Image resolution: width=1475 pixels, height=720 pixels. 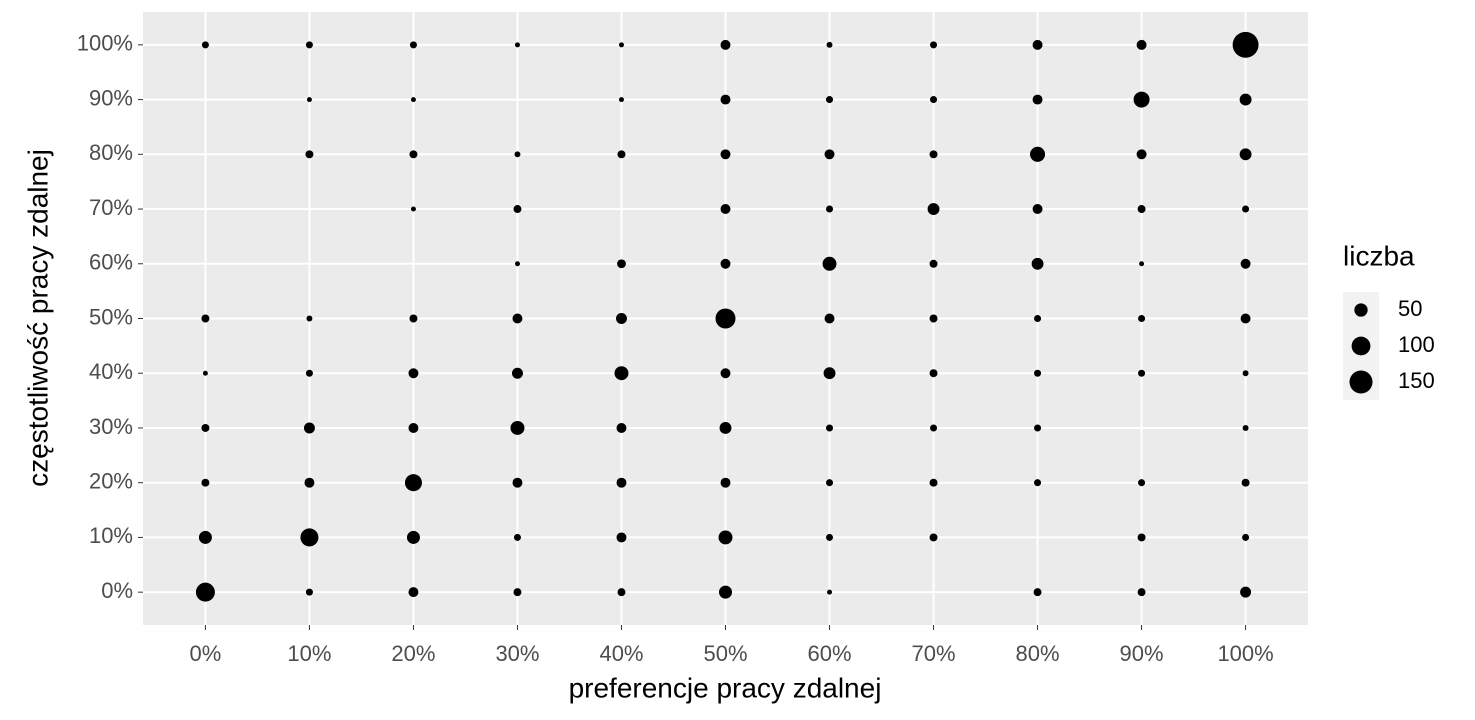 What do you see at coordinates (111, 481) in the screenshot?
I see `y-tick-label: 20%` at bounding box center [111, 481].